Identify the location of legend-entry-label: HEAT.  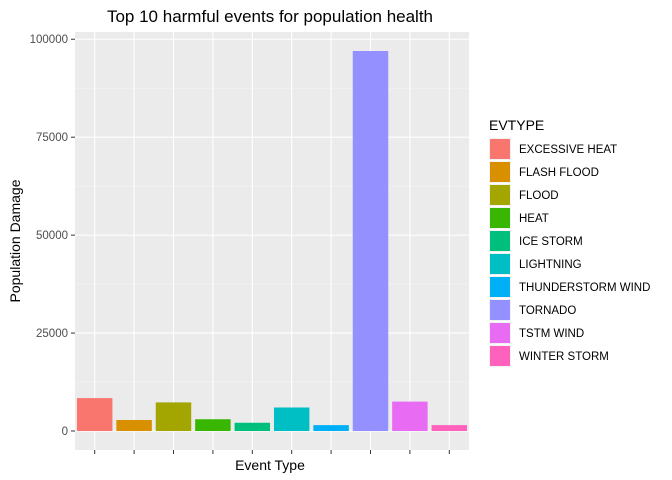
(534, 219).